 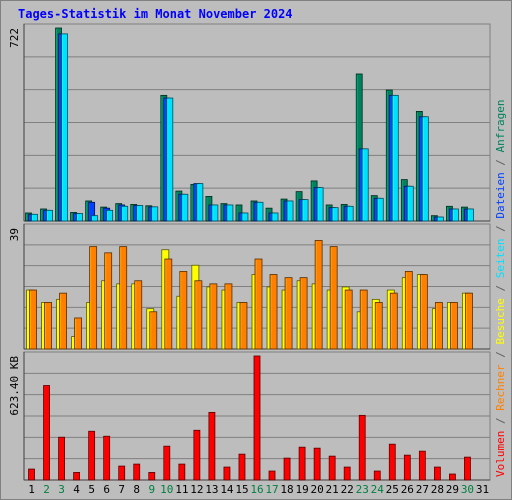 What do you see at coordinates (500, 321) in the screenshot?
I see `legend-entry-besuche: Besuche` at bounding box center [500, 321].